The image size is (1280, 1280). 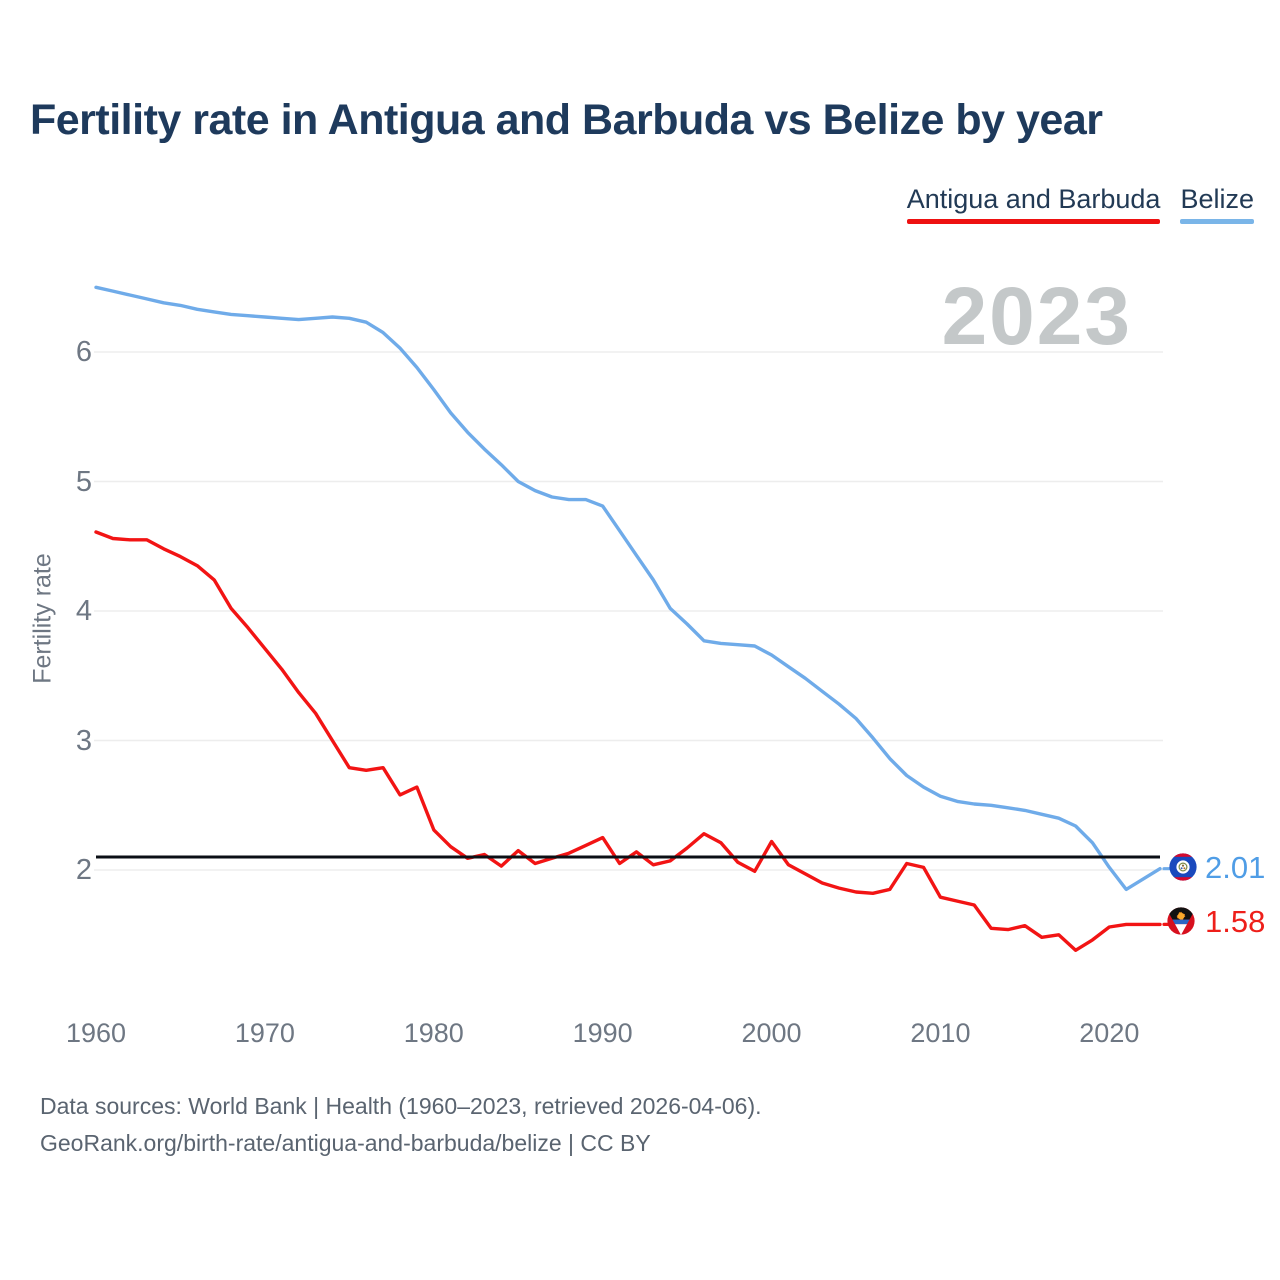 What do you see at coordinates (771, 1033) in the screenshot?
I see `x-tick-label-2000: 2000` at bounding box center [771, 1033].